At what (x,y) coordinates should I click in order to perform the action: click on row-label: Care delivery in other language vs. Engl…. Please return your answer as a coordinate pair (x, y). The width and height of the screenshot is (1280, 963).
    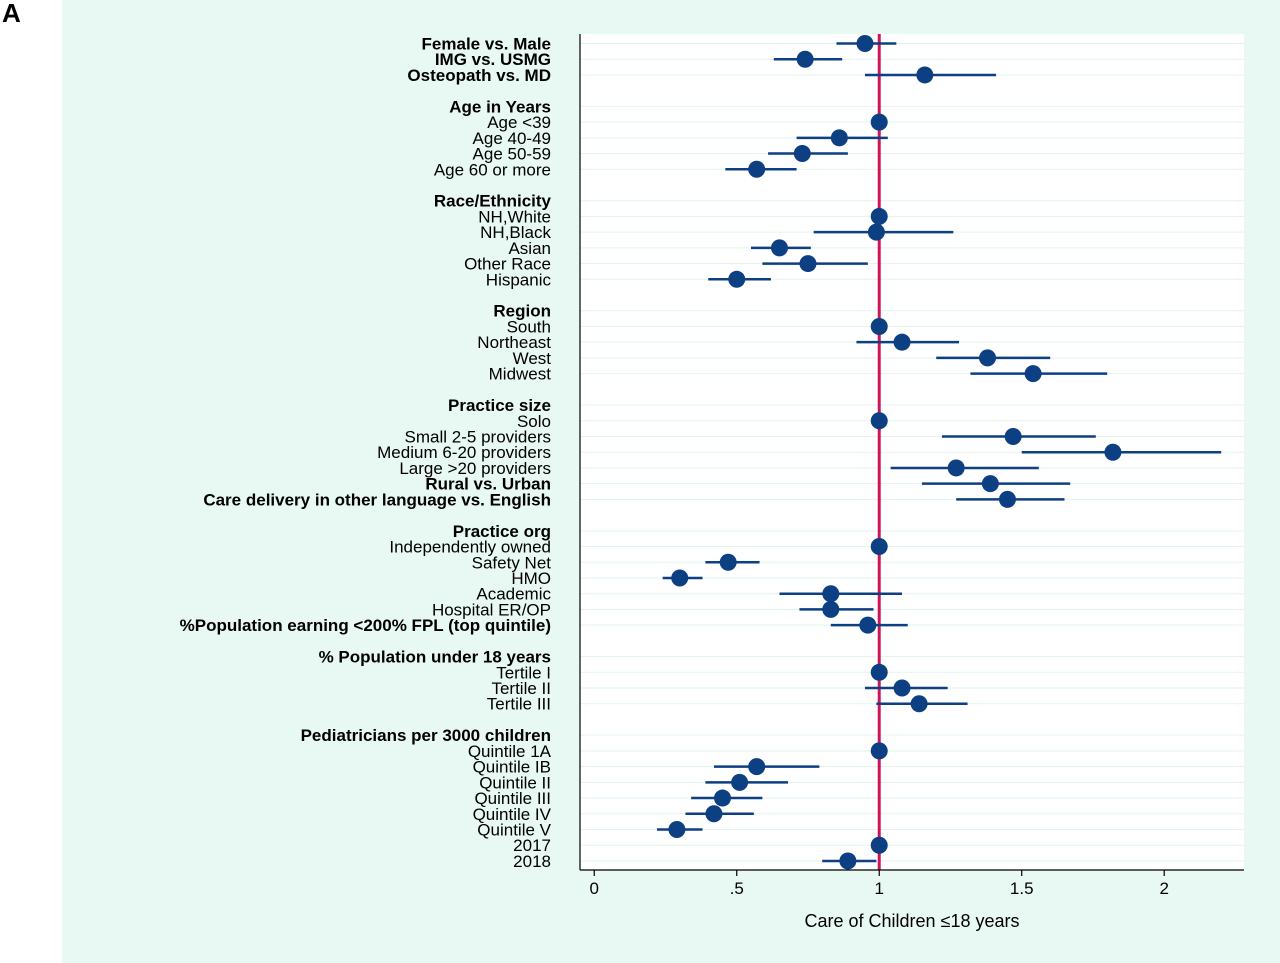
    Looking at the image, I should click on (377, 499).